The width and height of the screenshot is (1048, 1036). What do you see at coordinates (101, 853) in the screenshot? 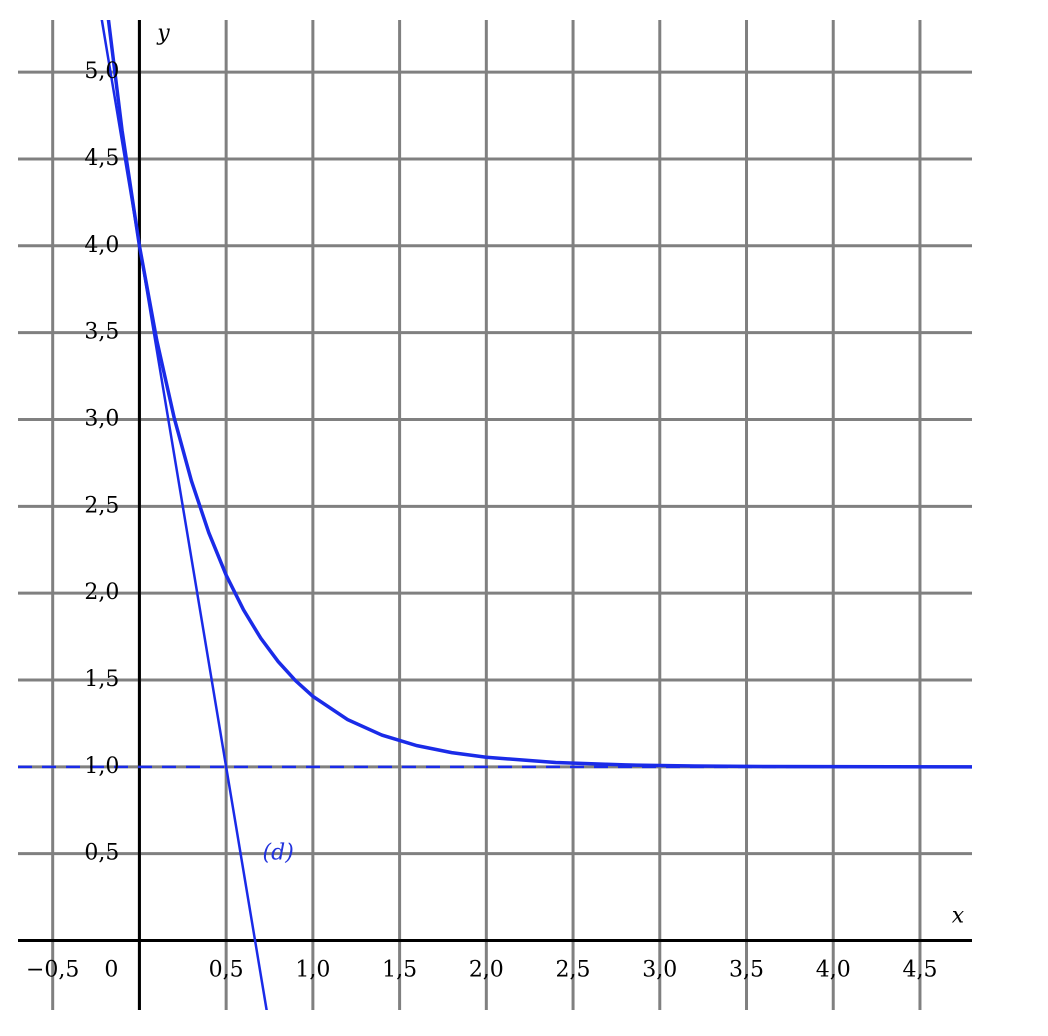
I see `y-tick-label: 0,5` at bounding box center [101, 853].